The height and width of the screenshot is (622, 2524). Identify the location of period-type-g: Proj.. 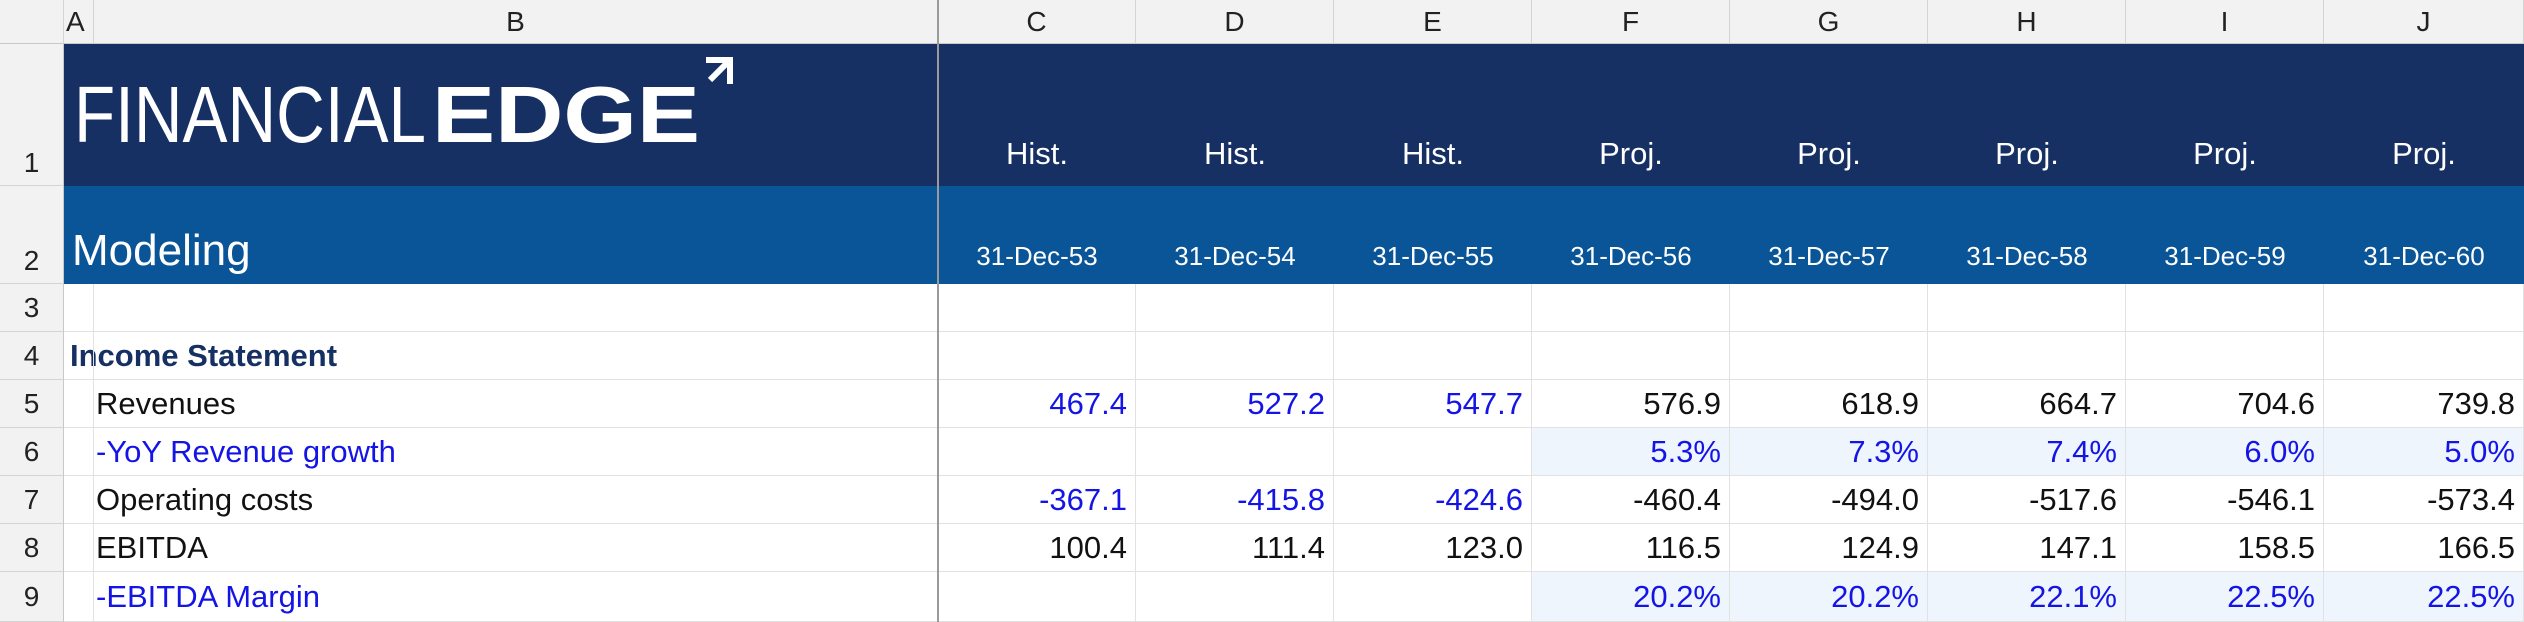
(1829, 153).